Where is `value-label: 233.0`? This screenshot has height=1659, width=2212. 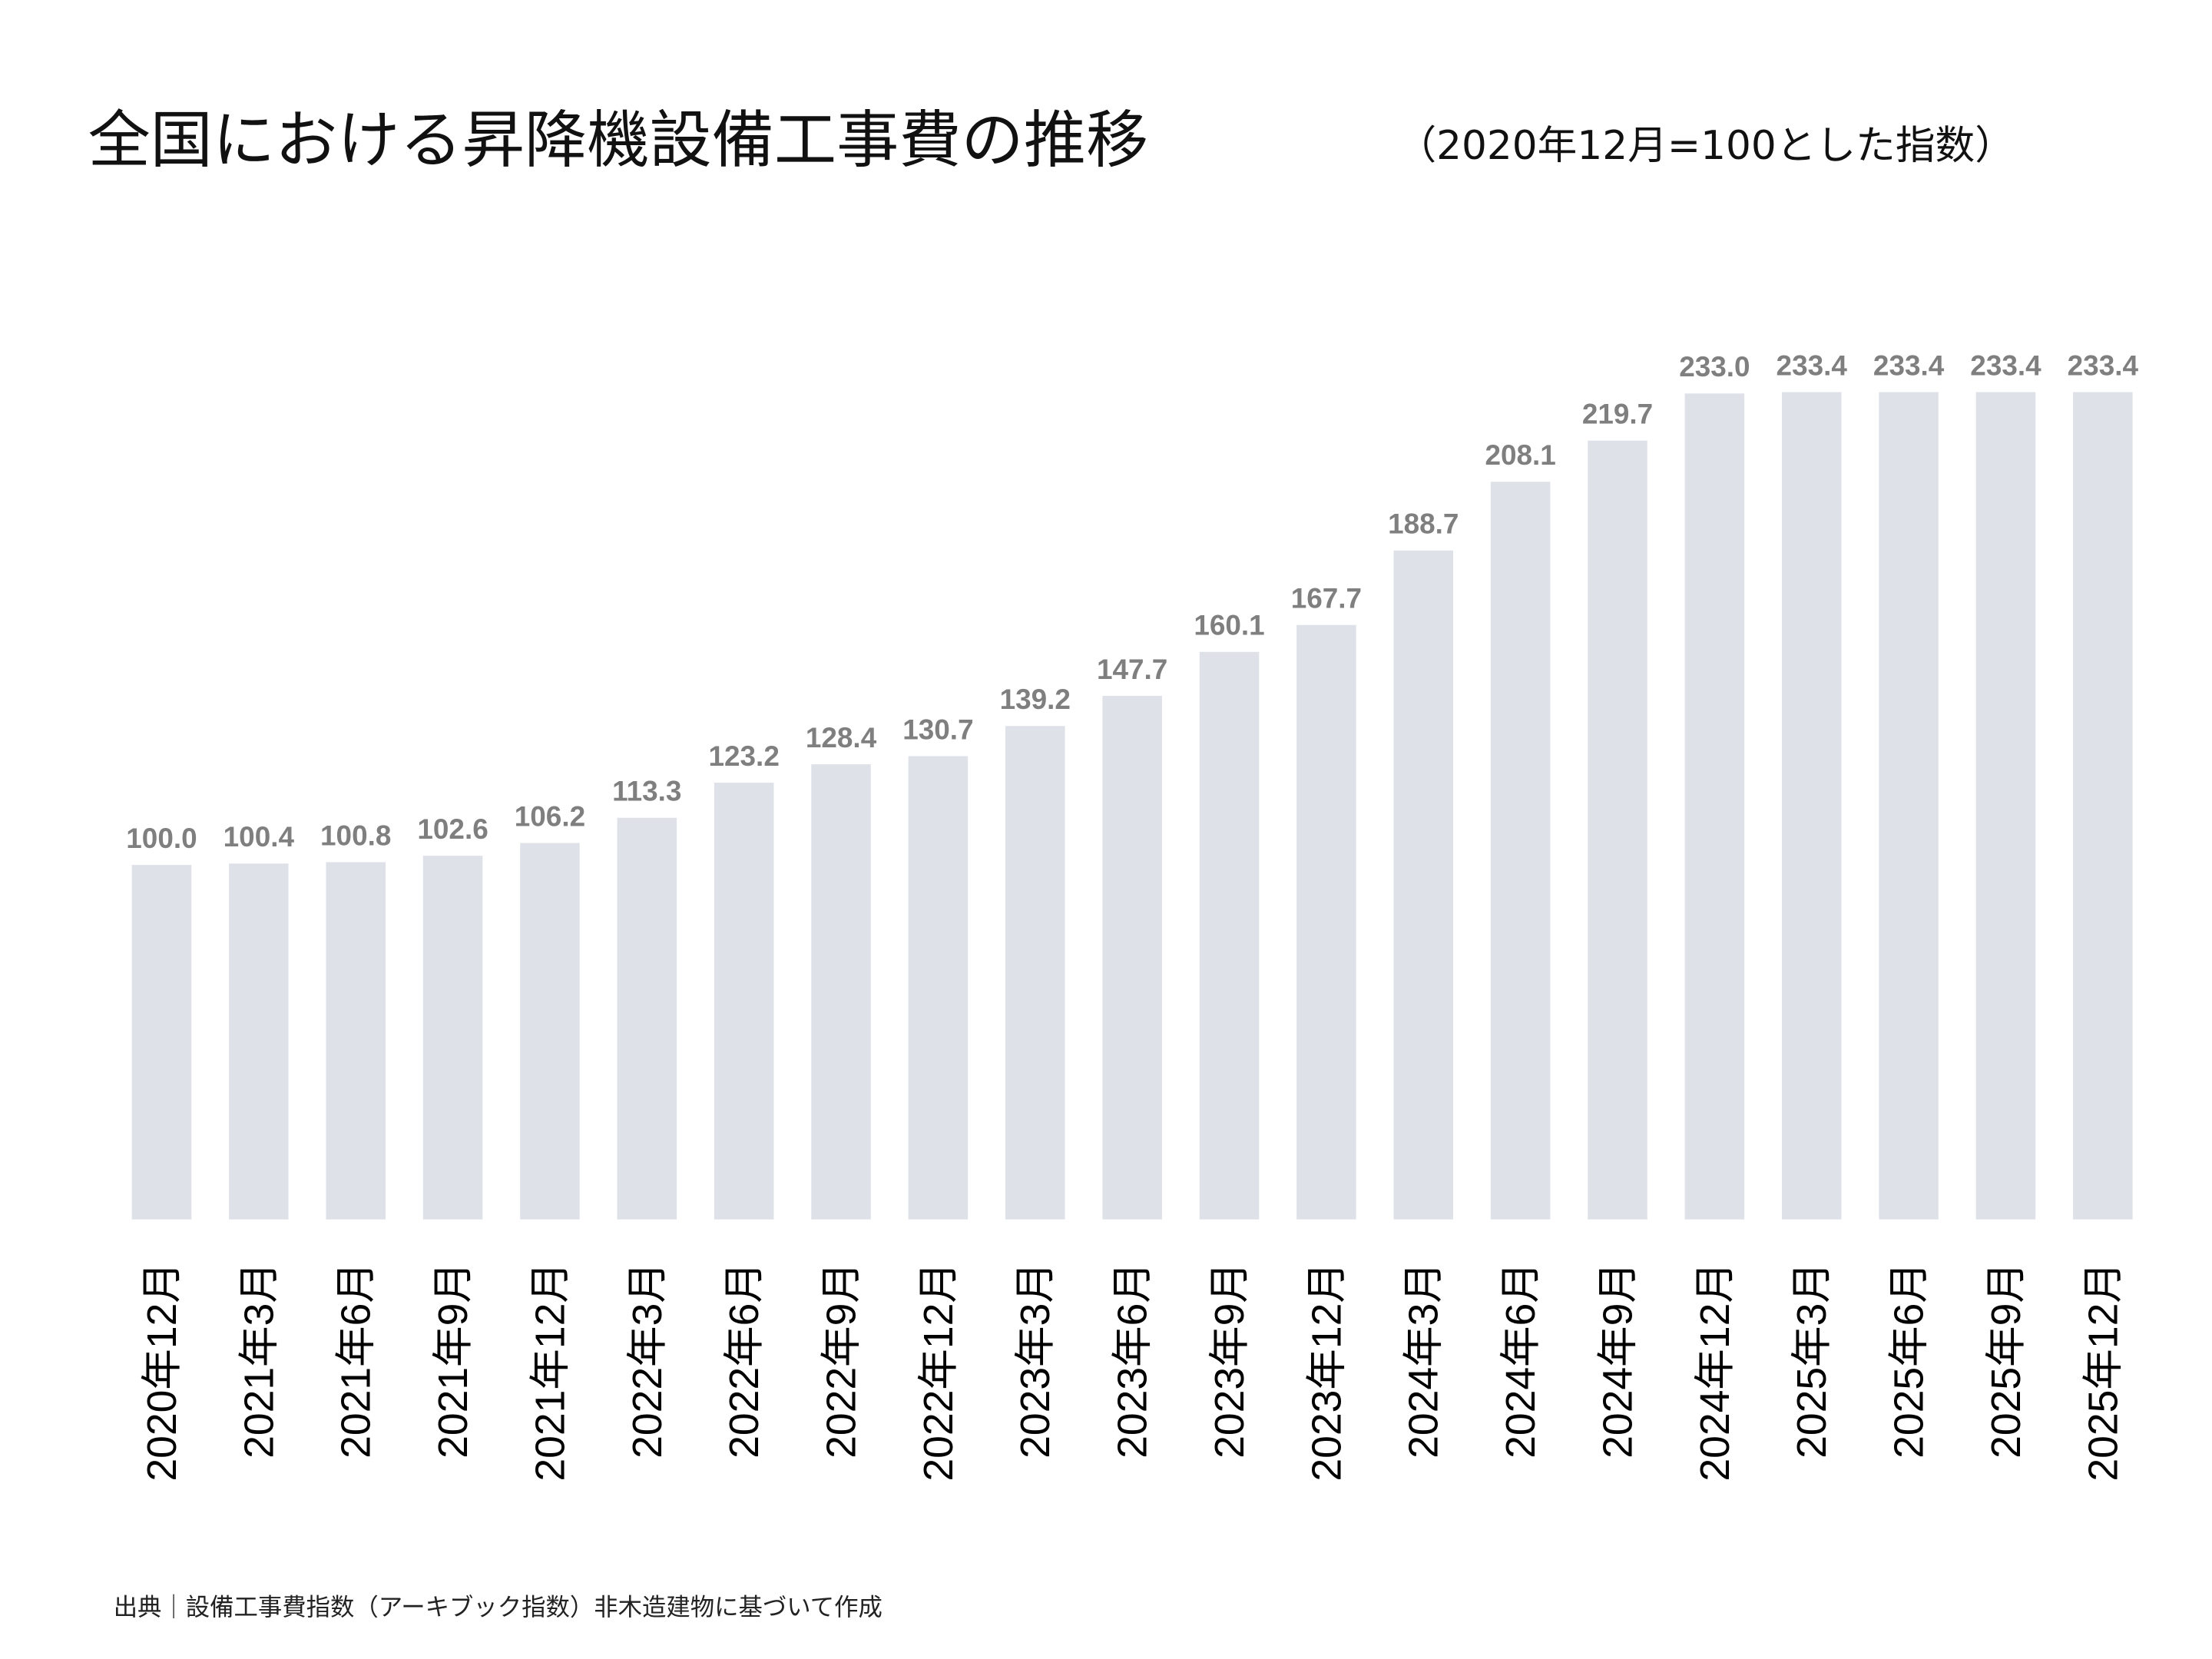 value-label: 233.0 is located at coordinates (1714, 367).